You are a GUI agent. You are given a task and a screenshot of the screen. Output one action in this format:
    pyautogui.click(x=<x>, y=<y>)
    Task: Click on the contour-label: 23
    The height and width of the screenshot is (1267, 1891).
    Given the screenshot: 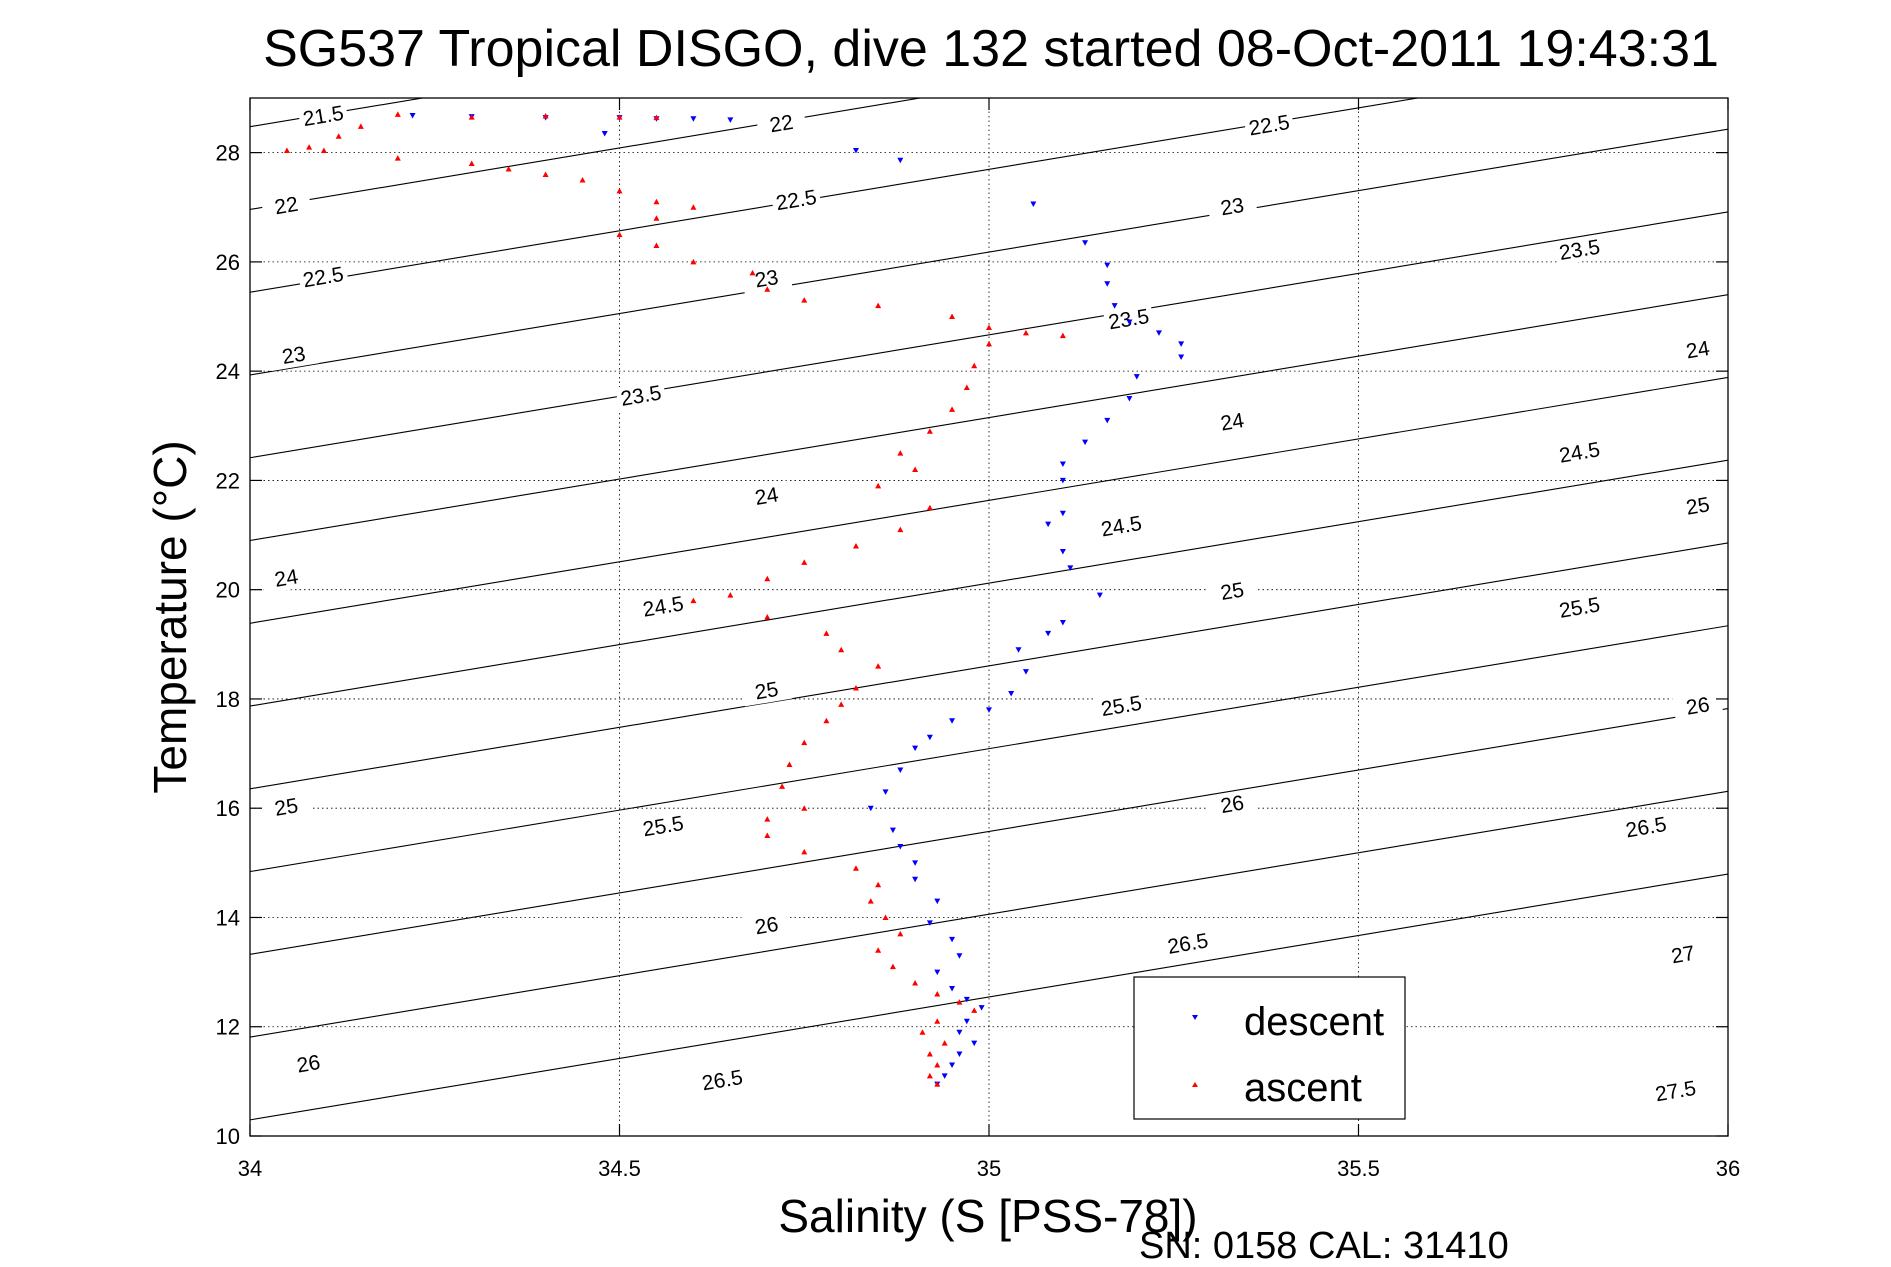 What is the action you would take?
    pyautogui.click(x=766, y=278)
    